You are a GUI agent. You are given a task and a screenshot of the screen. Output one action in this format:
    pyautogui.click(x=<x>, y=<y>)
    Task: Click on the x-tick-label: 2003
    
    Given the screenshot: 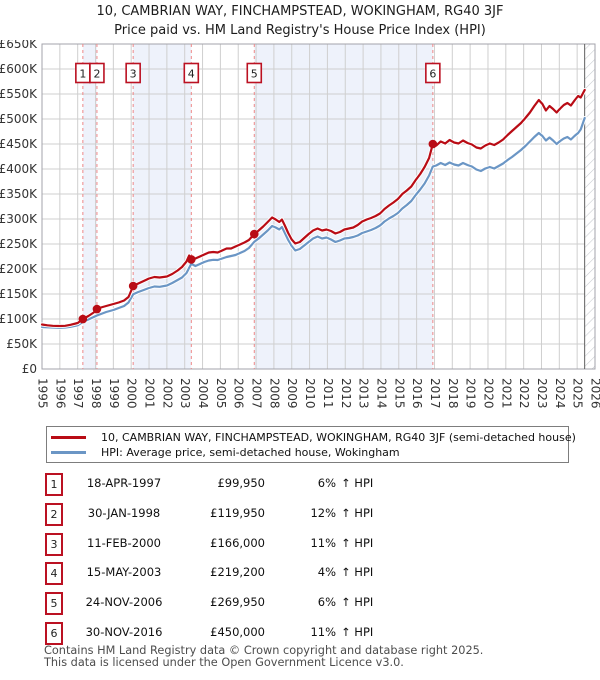 What is the action you would take?
    pyautogui.click(x=185, y=393)
    